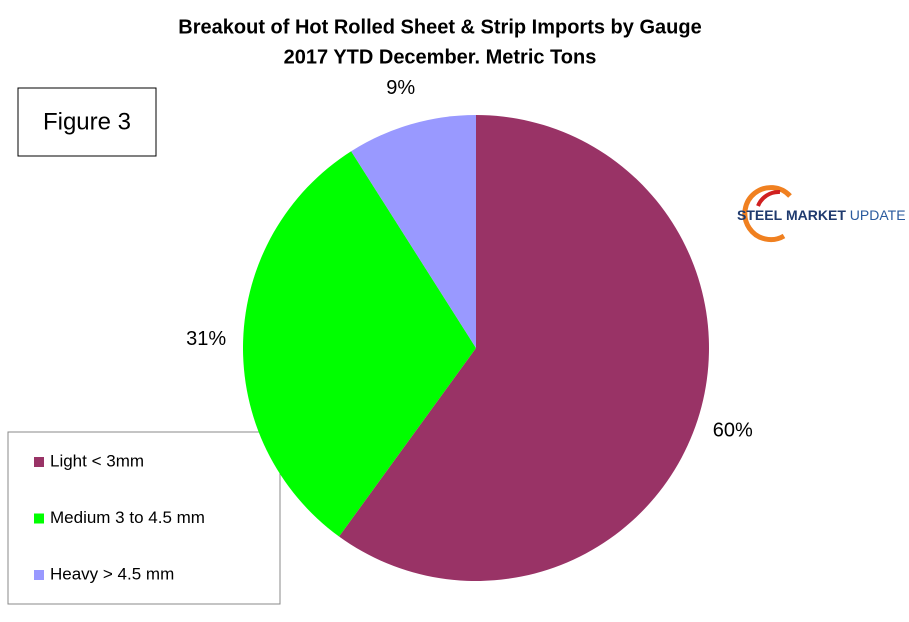  What do you see at coordinates (206, 339) in the screenshot?
I see `data-label: 31%` at bounding box center [206, 339].